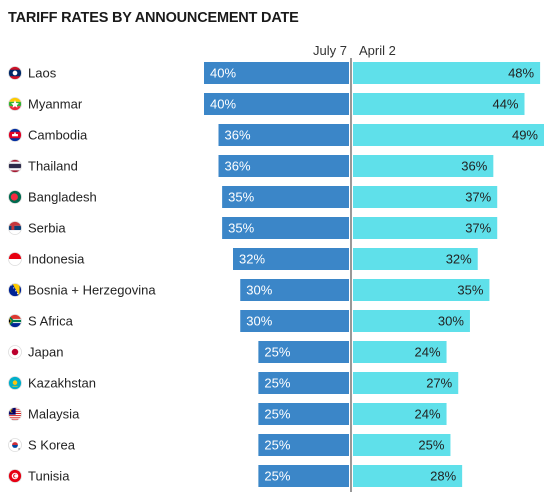  I want to click on laos-flag-icon, so click(15, 73).